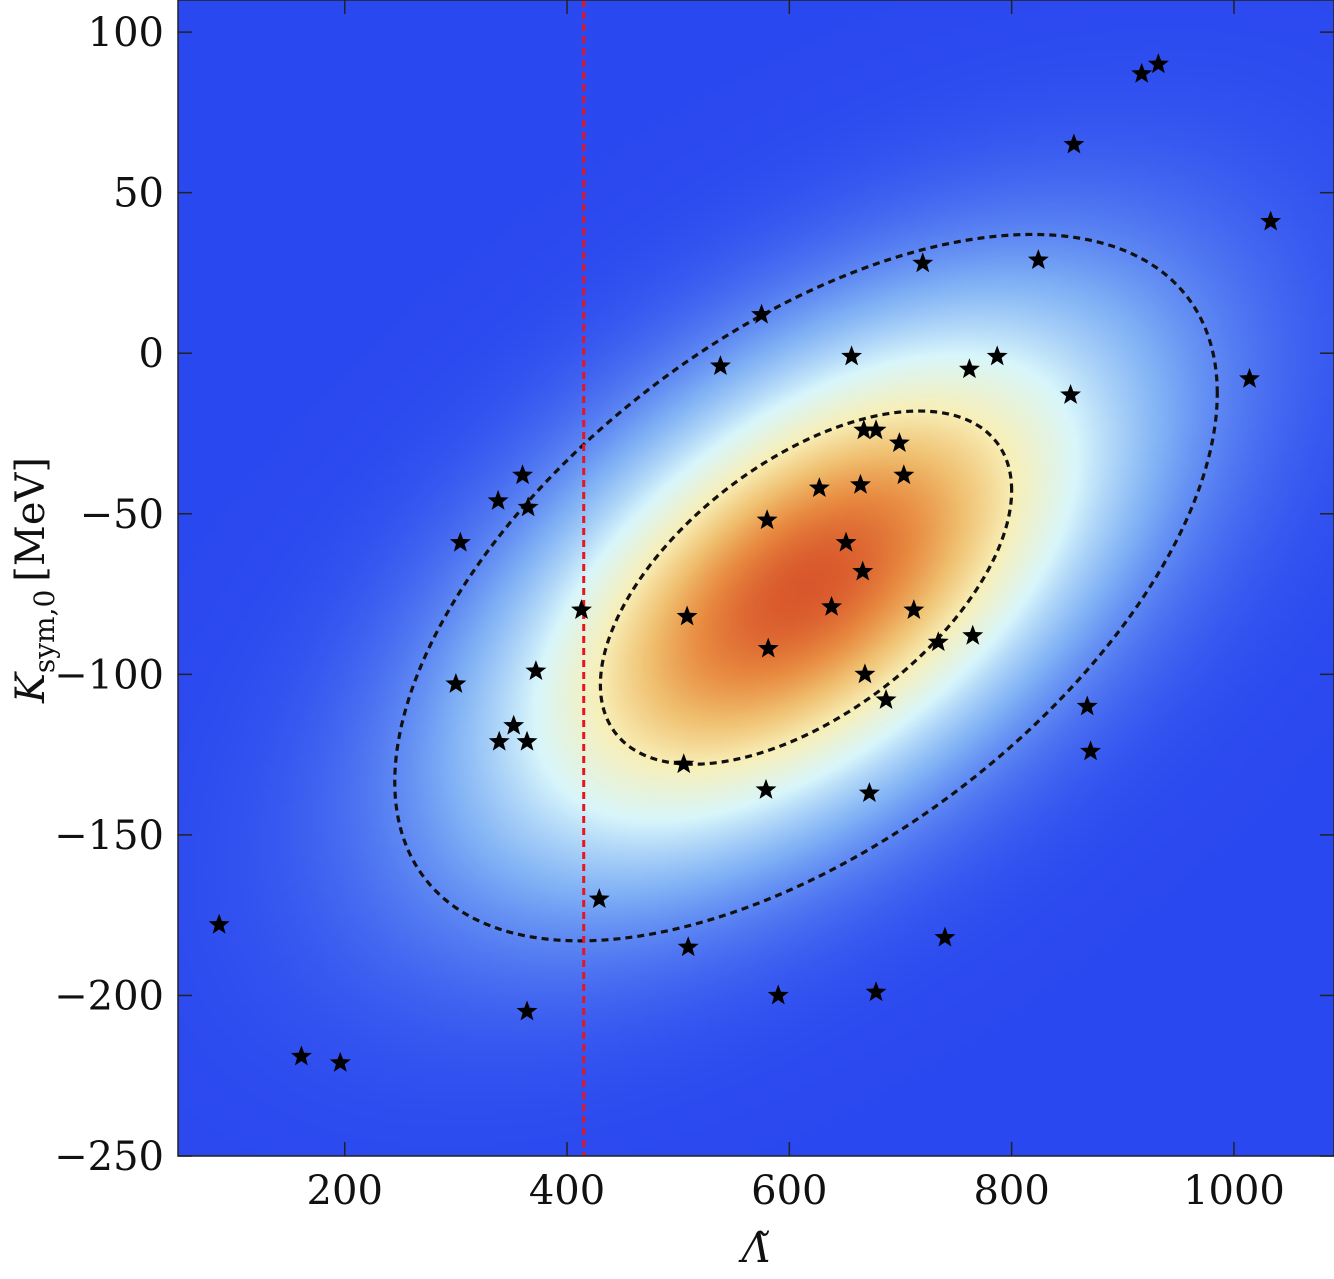  Describe the element at coordinates (754, 1249) in the screenshot. I see `x-axis-title: Λ̃` at that location.